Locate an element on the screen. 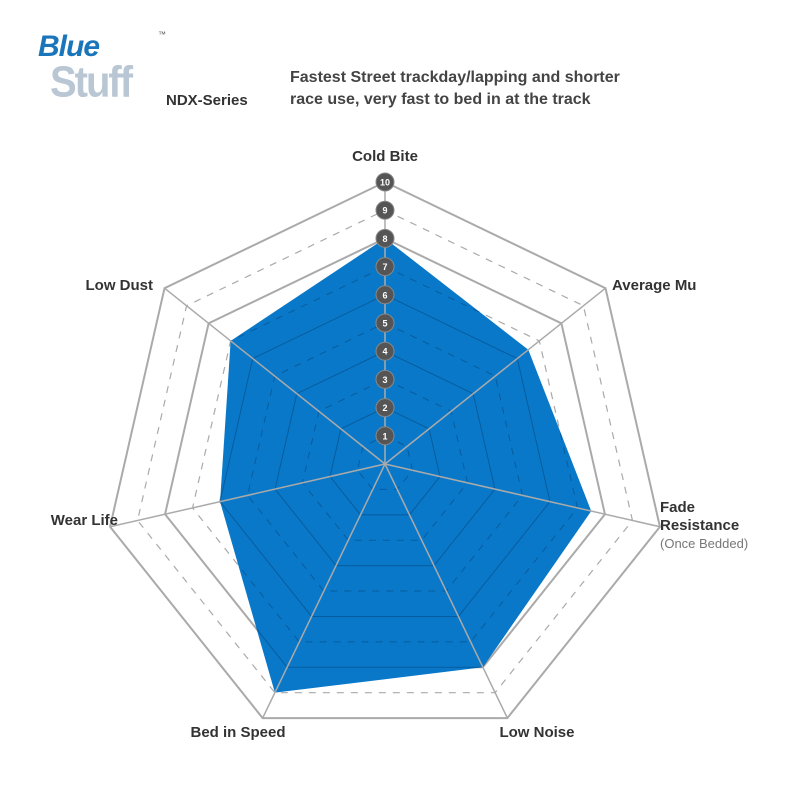  axis-label: Cold Bite is located at coordinates (385, 156).